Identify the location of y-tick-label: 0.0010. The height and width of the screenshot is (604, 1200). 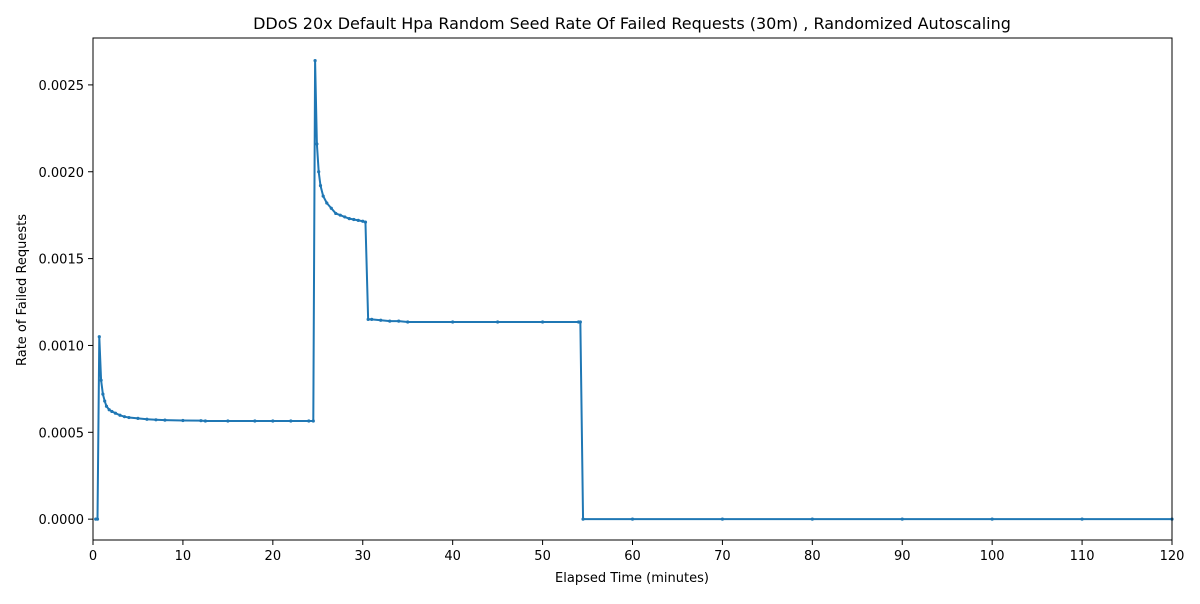
(62, 346).